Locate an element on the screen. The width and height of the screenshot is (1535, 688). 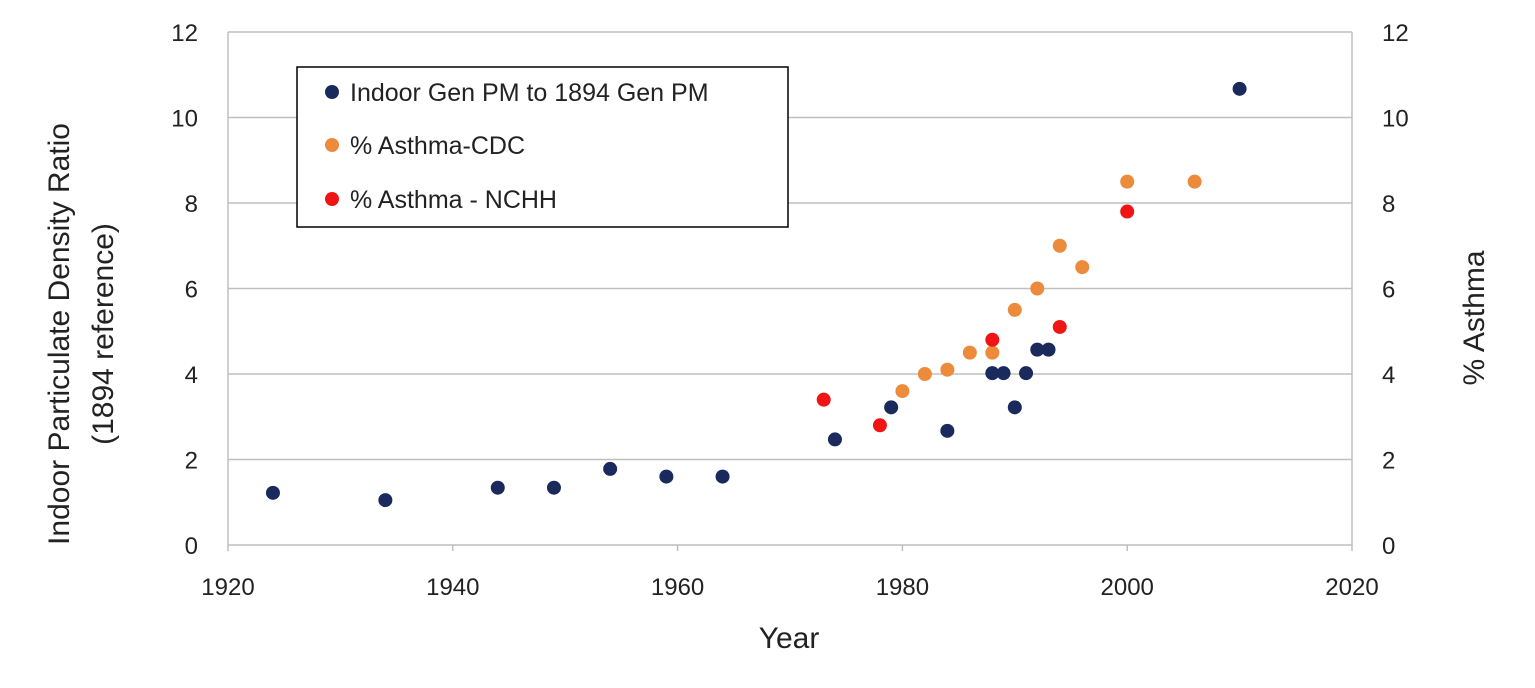
legend-entry: % Asthma-CDC is located at coordinates (425, 146).